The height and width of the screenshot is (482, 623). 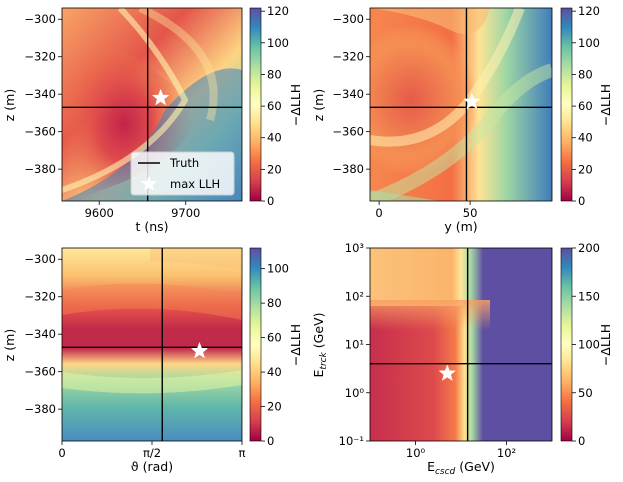 I want to click on y-tick-label: 10², so click(x=354, y=296).